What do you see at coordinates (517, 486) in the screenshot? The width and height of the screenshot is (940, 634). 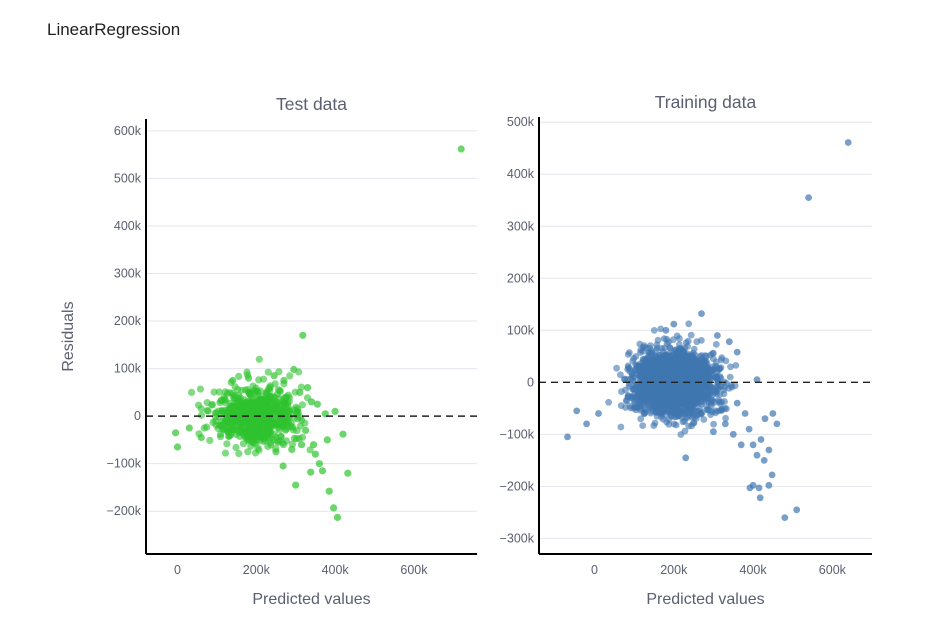 I see `y-tick-label: −200k` at bounding box center [517, 486].